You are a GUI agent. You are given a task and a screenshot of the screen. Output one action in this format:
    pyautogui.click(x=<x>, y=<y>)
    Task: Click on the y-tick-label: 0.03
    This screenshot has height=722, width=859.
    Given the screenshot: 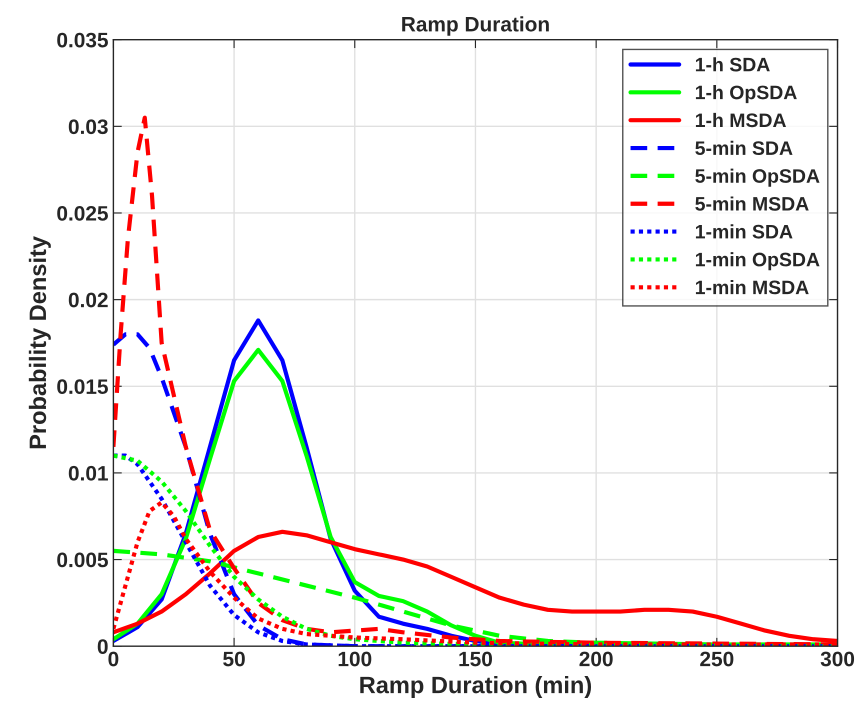 What is the action you would take?
    pyautogui.click(x=88, y=126)
    